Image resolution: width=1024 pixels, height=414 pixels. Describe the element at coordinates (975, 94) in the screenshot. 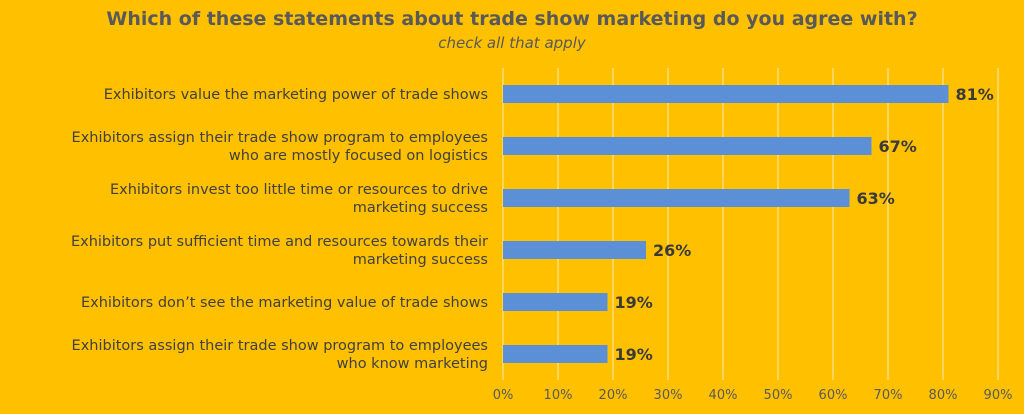

I see `data-label: 81%` at that location.